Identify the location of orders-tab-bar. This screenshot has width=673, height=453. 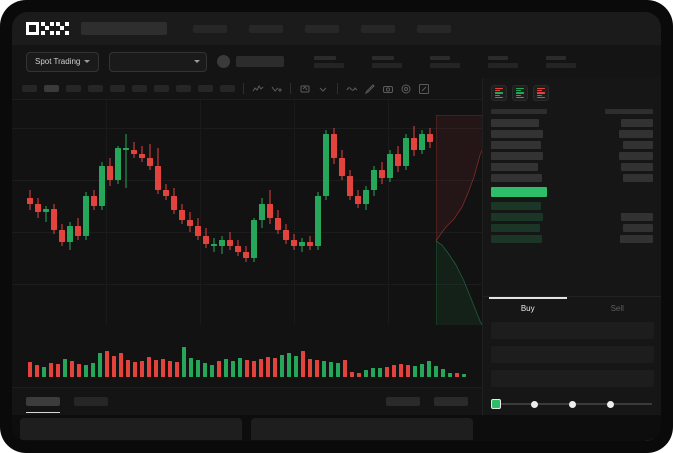
(247, 401).